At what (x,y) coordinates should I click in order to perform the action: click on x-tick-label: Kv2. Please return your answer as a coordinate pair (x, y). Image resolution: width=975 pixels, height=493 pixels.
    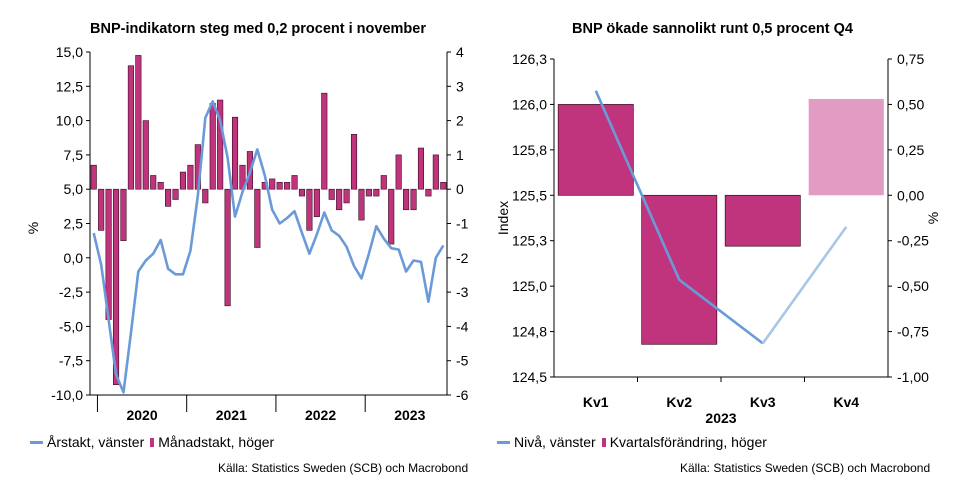
    Looking at the image, I should click on (679, 402).